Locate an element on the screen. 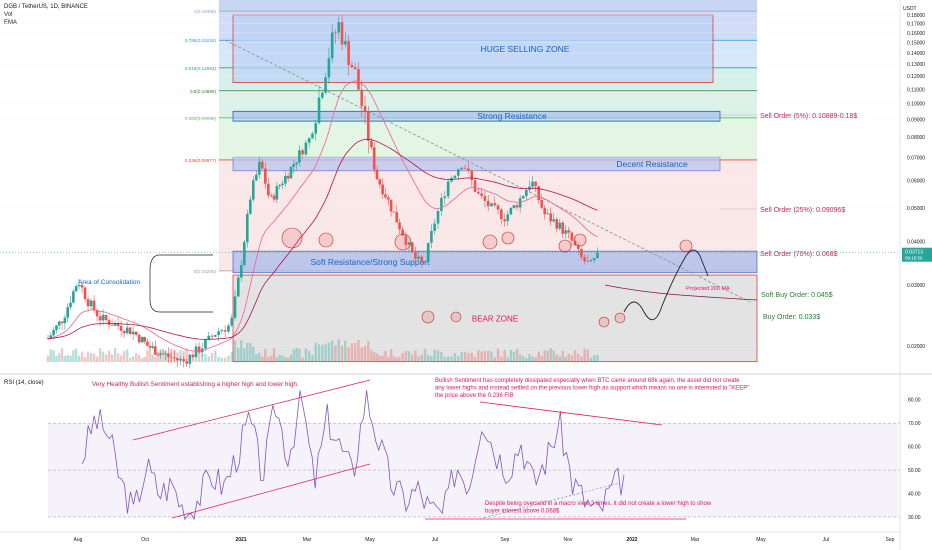  fib-label: 0.618(0.12683) is located at coordinates (201, 68).